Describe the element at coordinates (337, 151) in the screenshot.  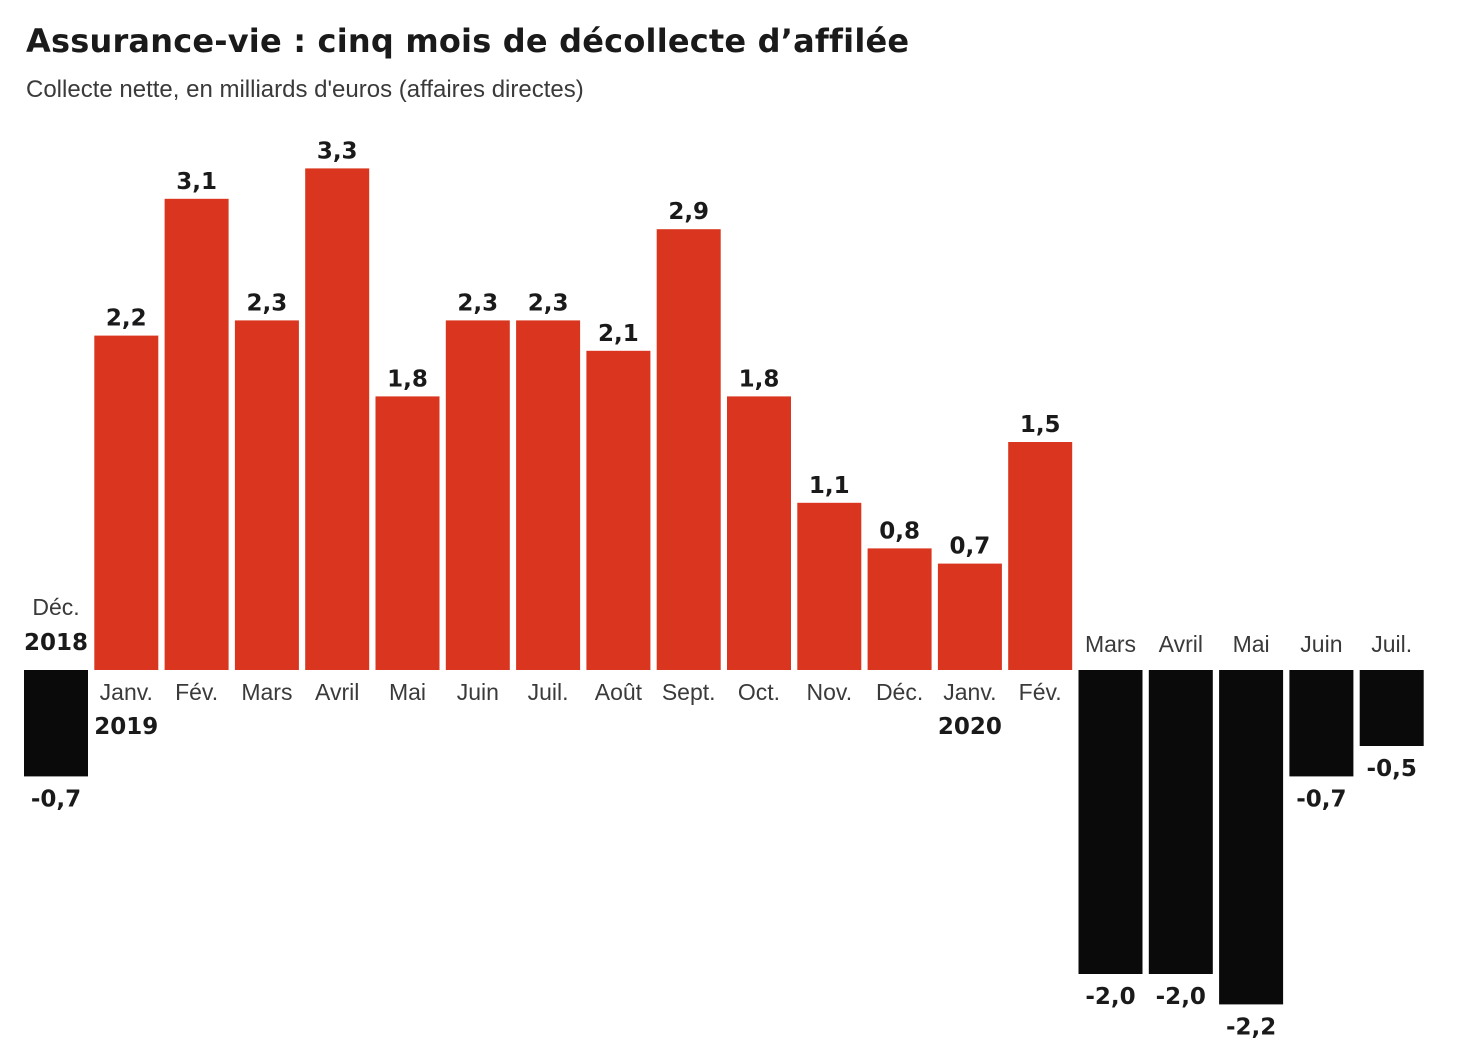
I see `value-label: 3,3` at that location.